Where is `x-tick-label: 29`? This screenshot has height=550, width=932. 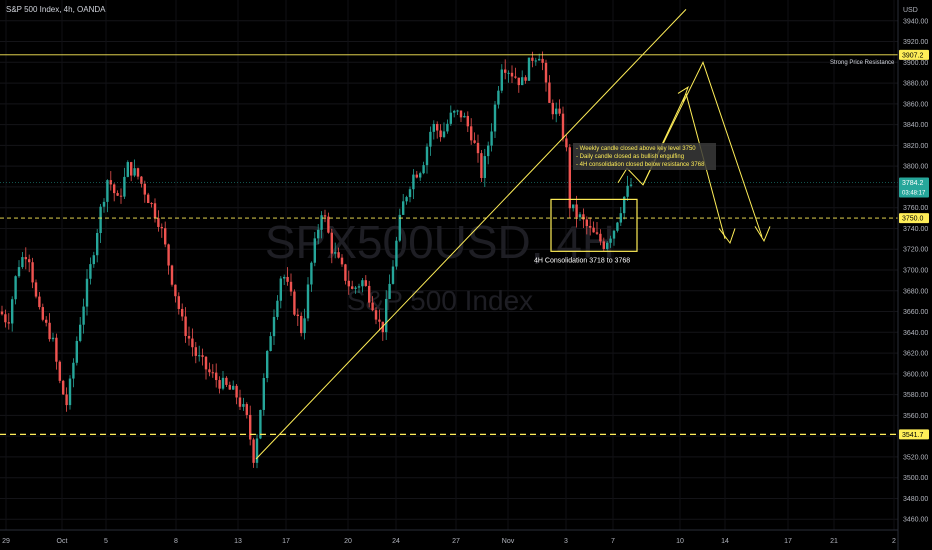
x-tick-label: 29 is located at coordinates (6, 541).